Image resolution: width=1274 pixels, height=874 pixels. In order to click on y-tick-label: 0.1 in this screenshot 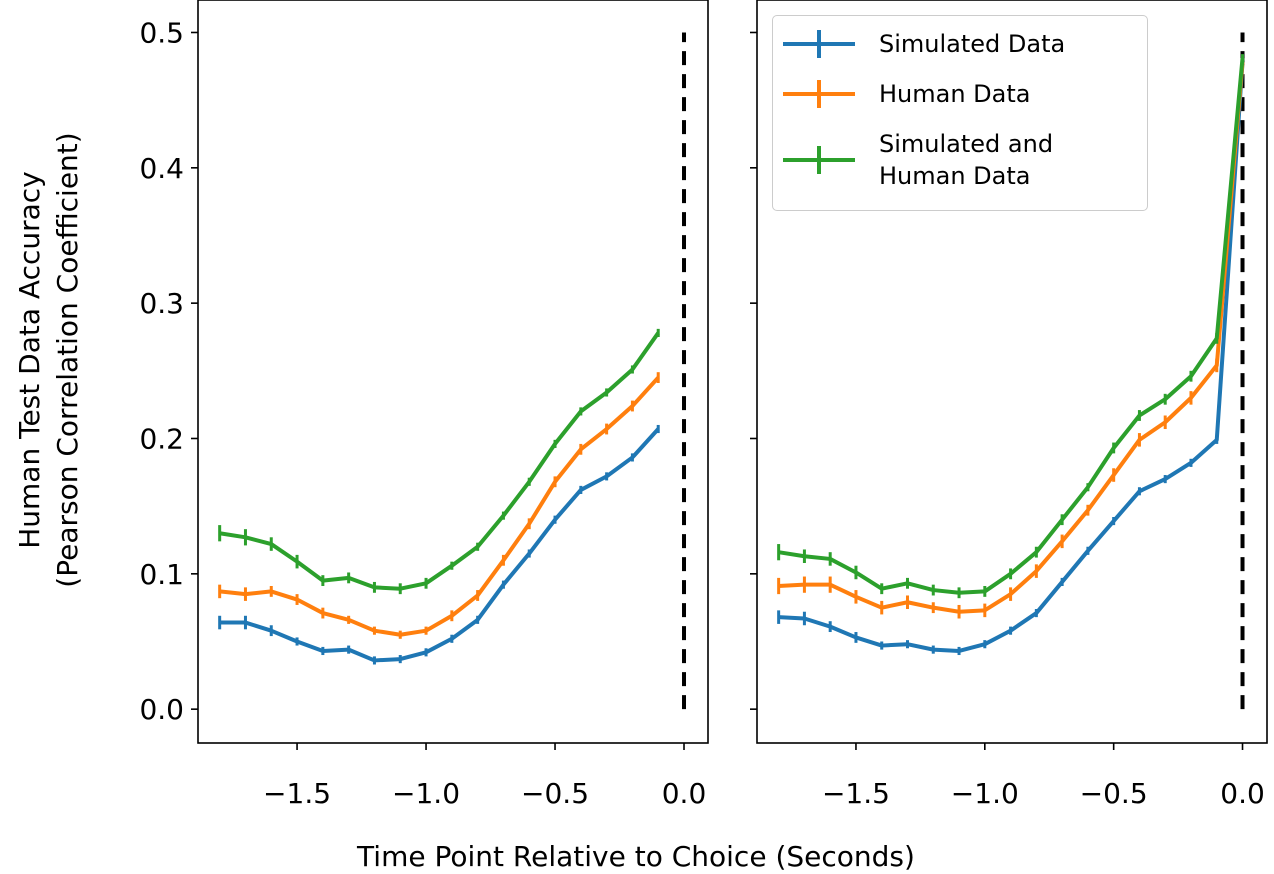, I will do `click(161, 574)`.